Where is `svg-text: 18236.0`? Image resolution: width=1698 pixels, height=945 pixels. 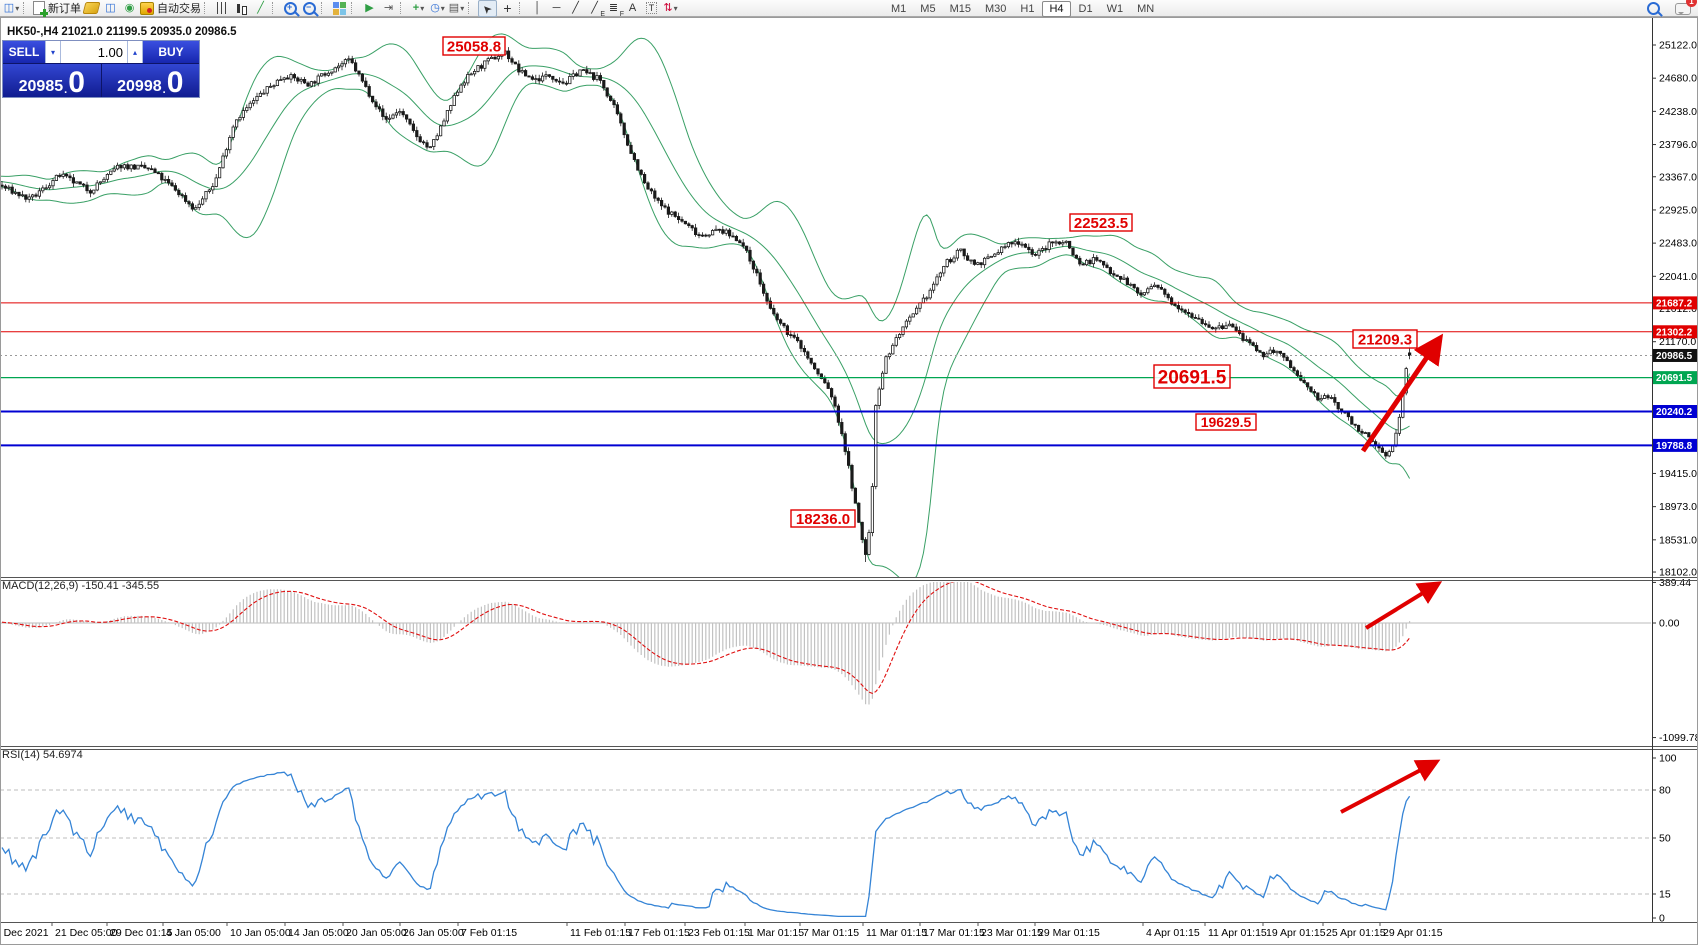
svg-text: 18236.0 is located at coordinates (823, 519).